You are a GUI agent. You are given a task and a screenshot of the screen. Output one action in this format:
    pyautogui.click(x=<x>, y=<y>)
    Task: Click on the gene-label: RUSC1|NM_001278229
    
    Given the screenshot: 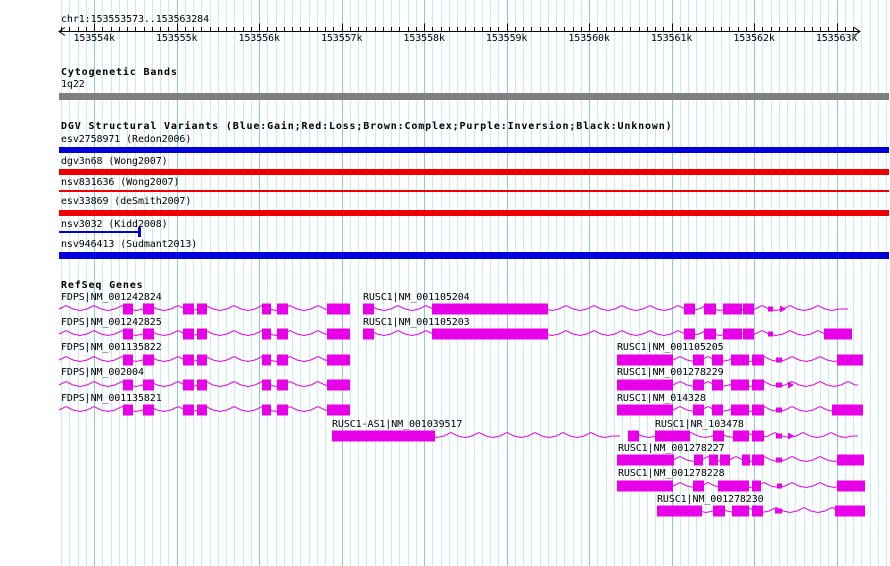 What is the action you would take?
    pyautogui.click(x=670, y=372)
    